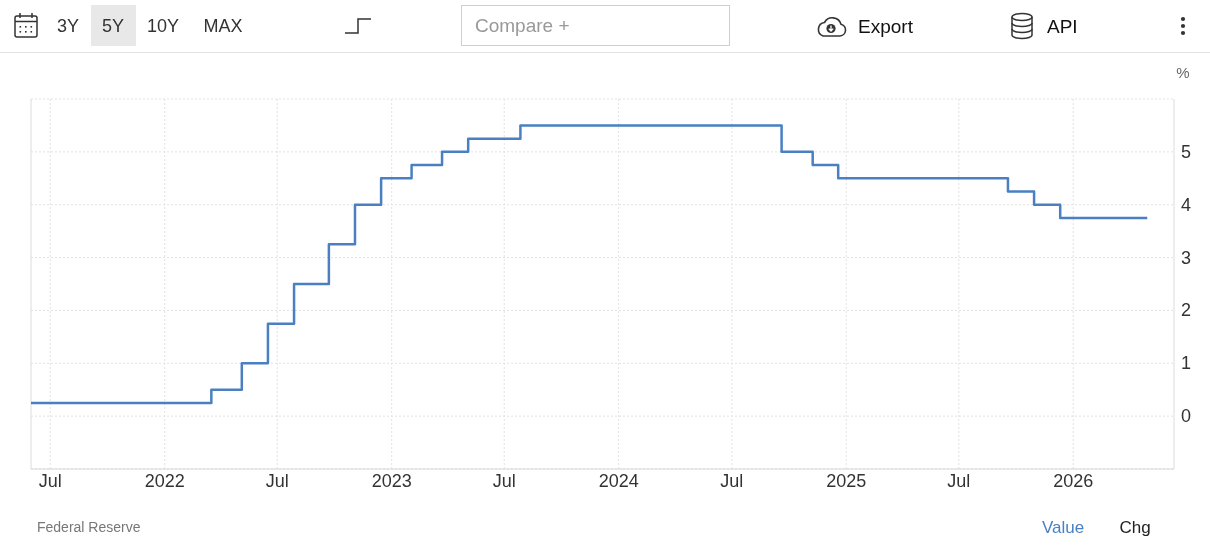 The image size is (1210, 551). What do you see at coordinates (163, 26) in the screenshot?
I see `text: 10Y` at bounding box center [163, 26].